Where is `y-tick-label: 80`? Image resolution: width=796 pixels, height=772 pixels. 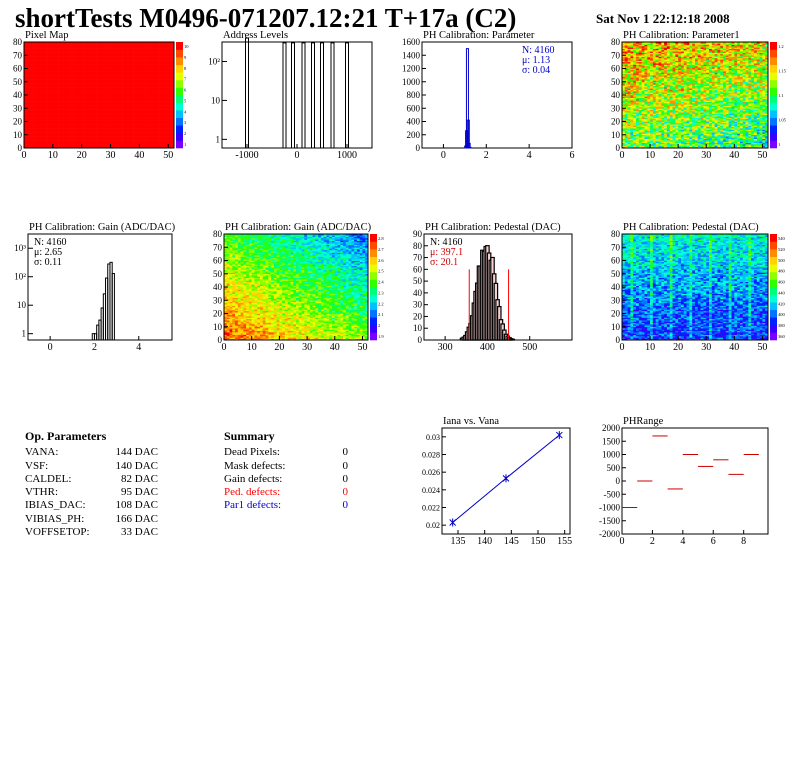
y-tick-label: 80 is located at coordinates (616, 42).